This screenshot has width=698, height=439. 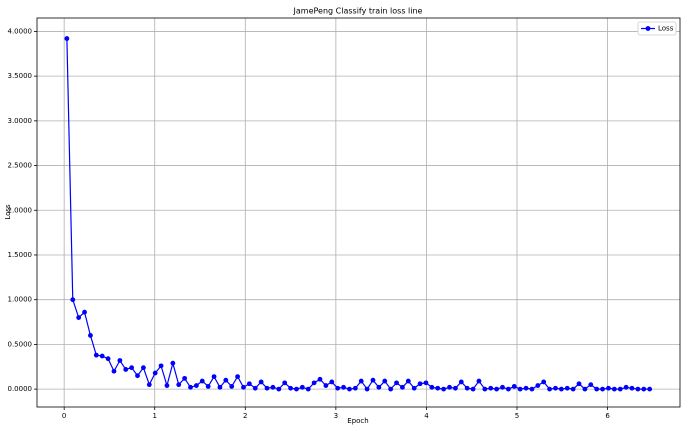 What do you see at coordinates (154, 416) in the screenshot?
I see `x-tick-label: 1` at bounding box center [154, 416].